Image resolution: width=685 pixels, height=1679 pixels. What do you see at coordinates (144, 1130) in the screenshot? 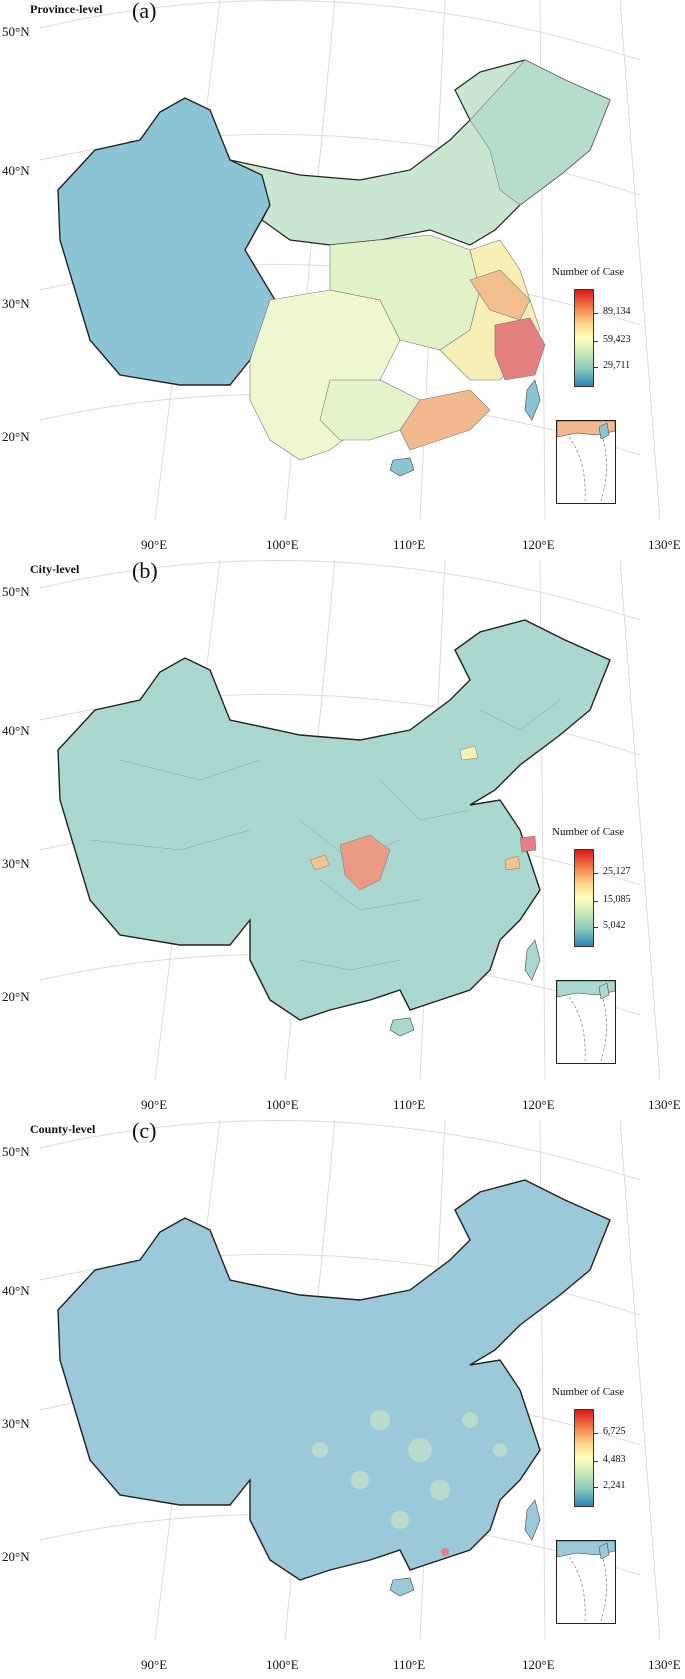
I see `panel-letter: (c)` at bounding box center [144, 1130].